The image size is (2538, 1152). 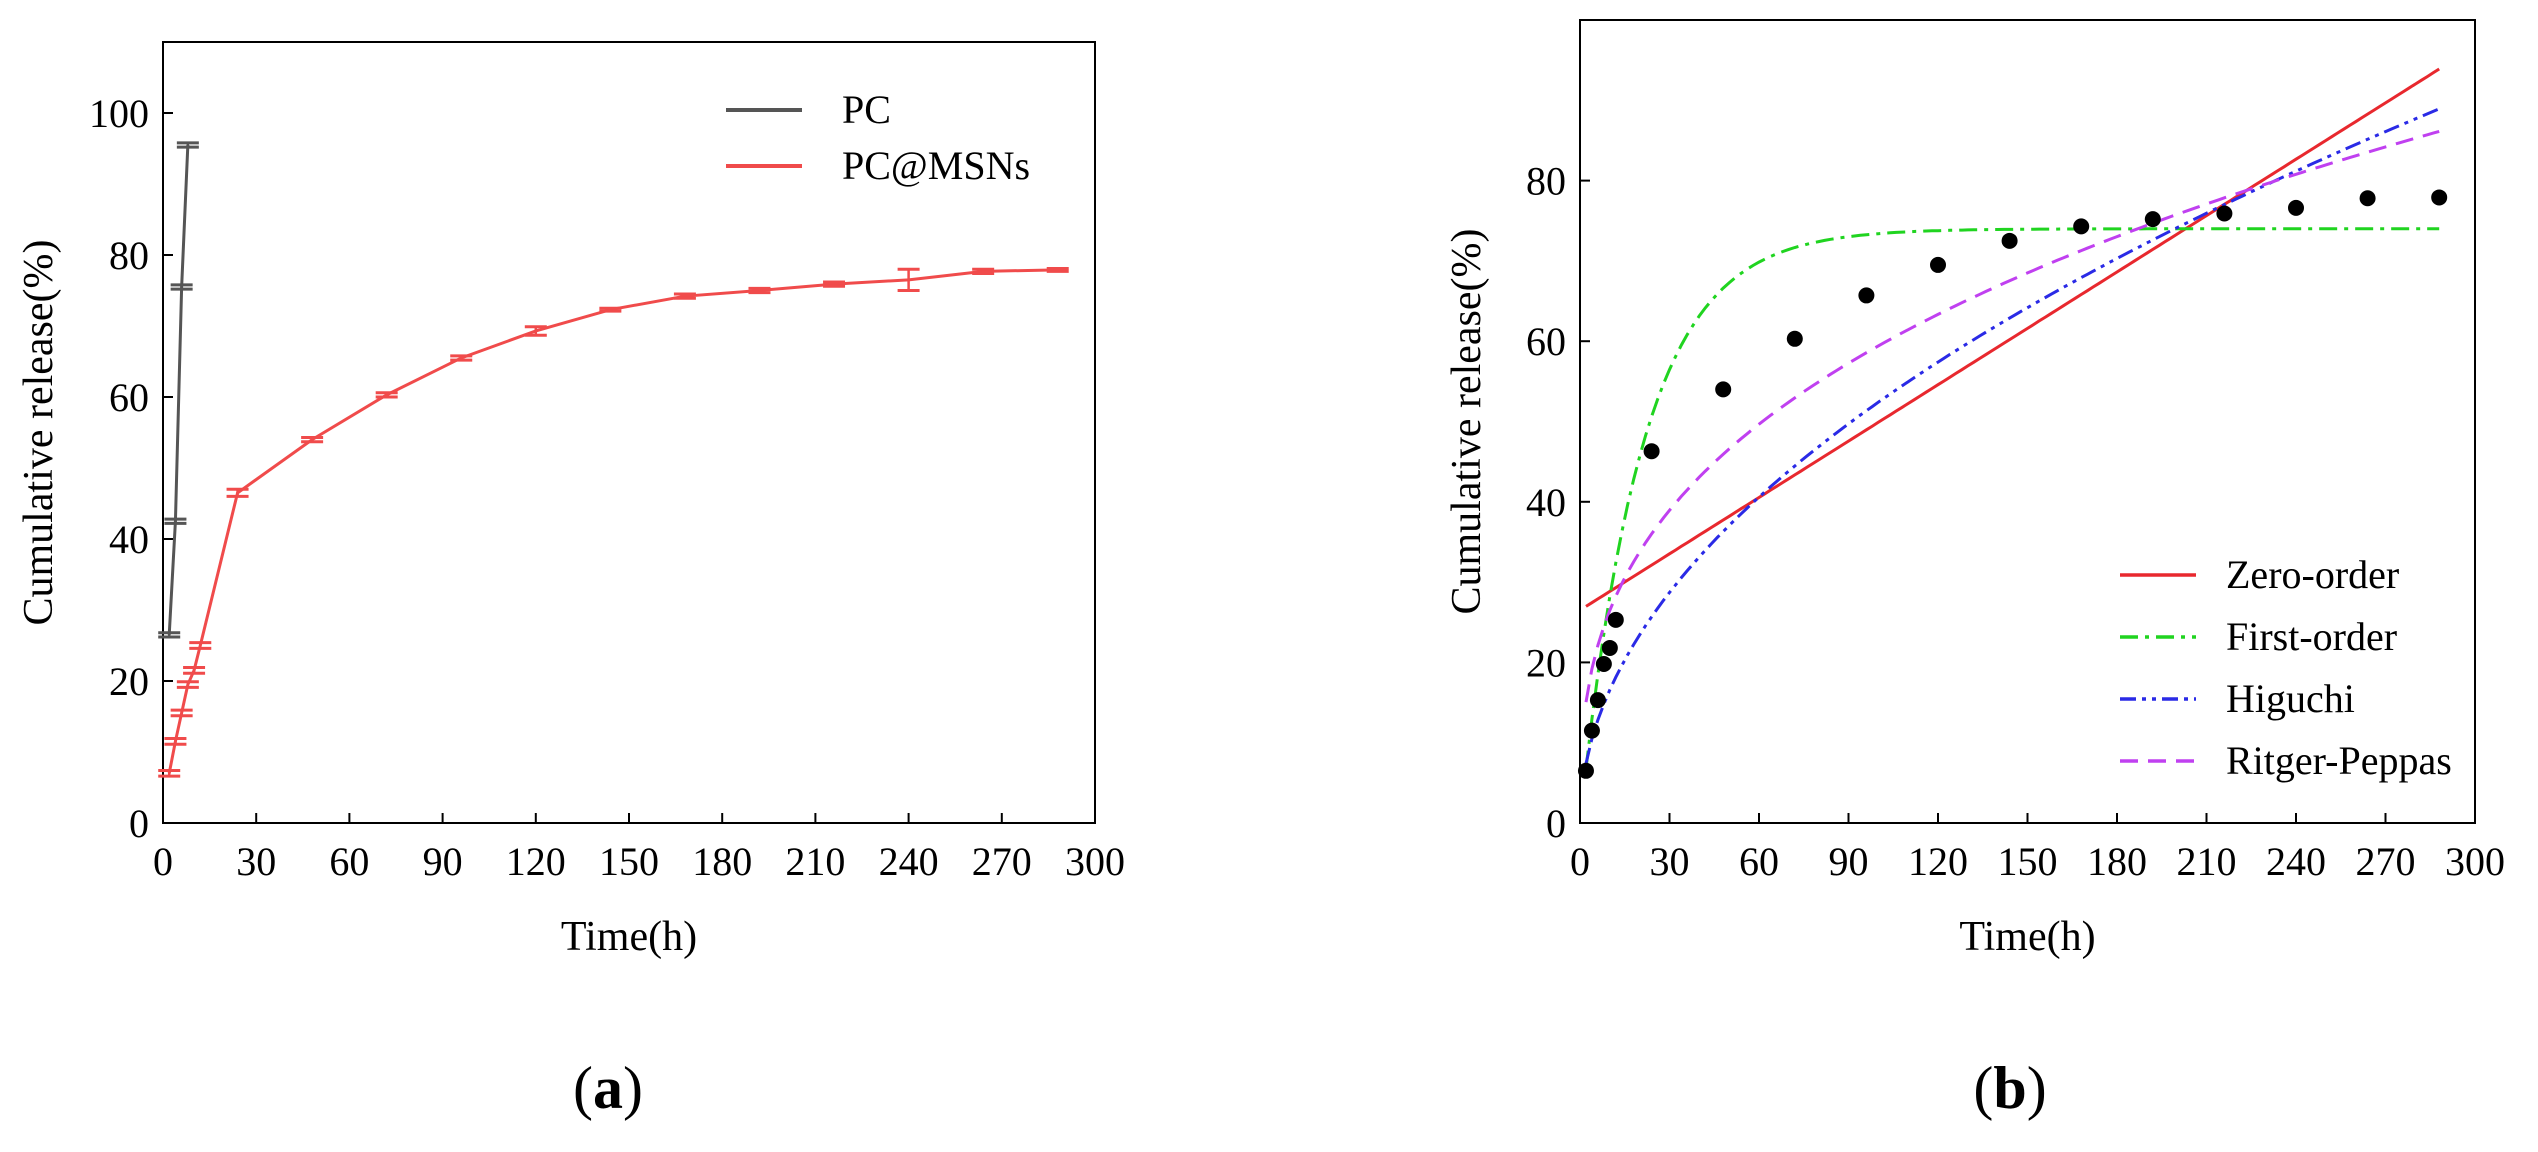 What do you see at coordinates (2339, 760) in the screenshot?
I see `legend-label: Ritger-Peppas` at bounding box center [2339, 760].